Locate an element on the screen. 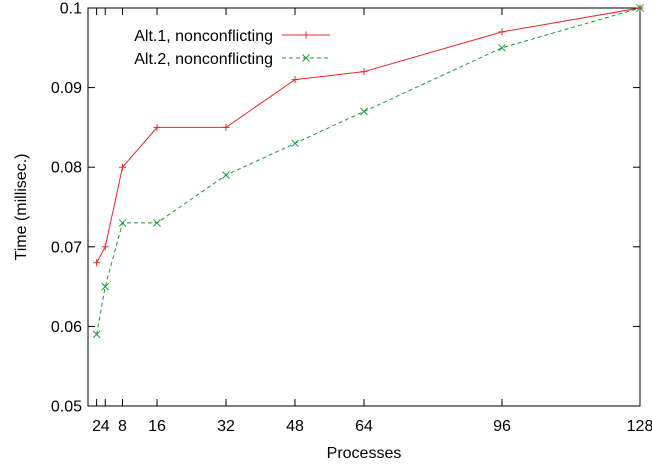  x-tick-labels: 2 4 8 16 32 48 64 96 128 is located at coordinates (372, 426).